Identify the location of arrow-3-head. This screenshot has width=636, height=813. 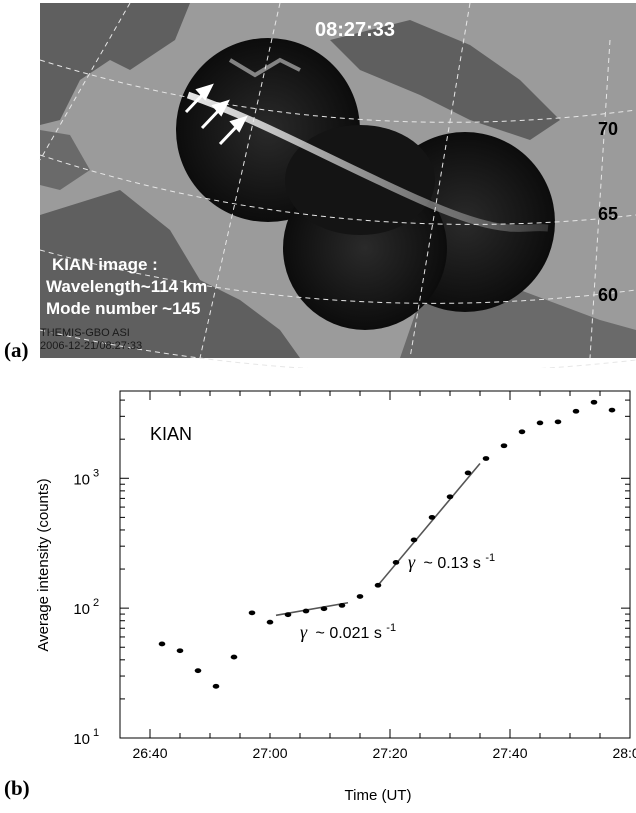
(238, 124).